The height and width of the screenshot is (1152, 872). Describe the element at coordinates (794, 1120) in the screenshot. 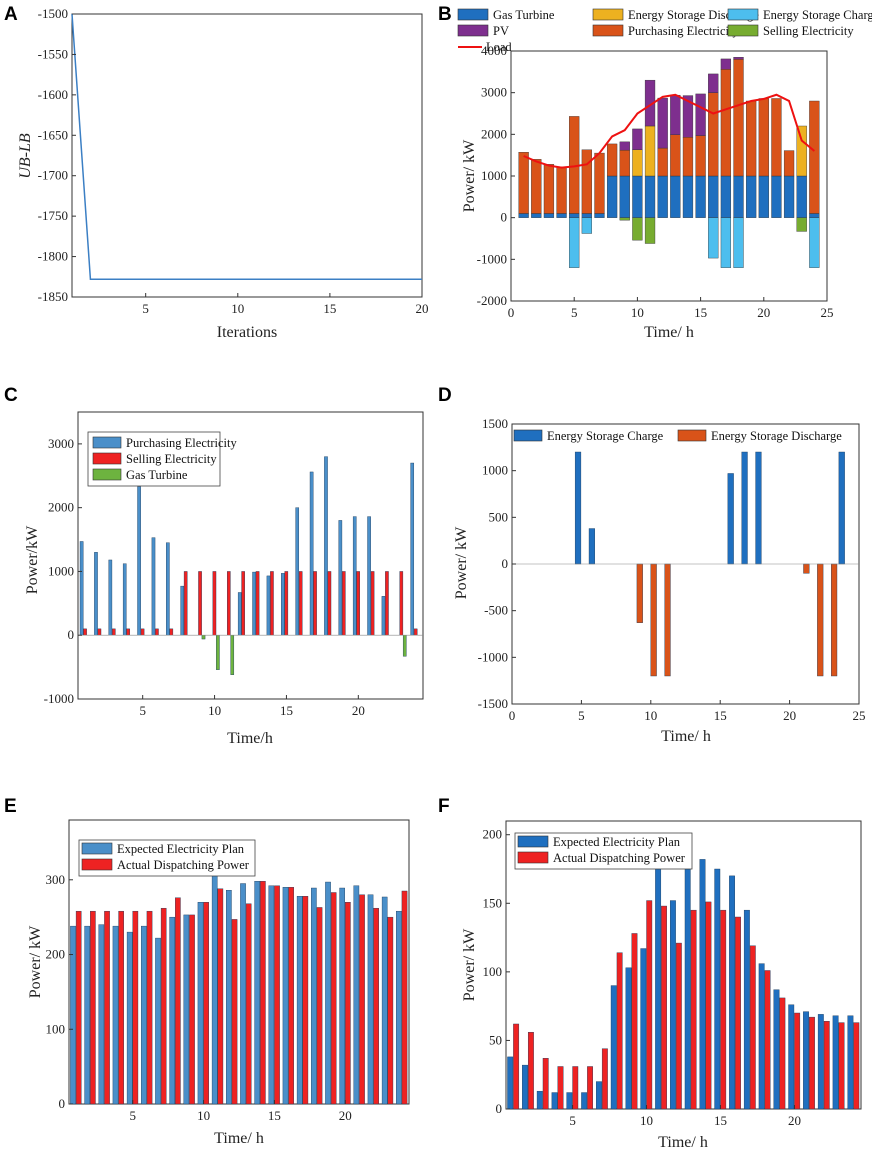

I see `panel-f-xtick-label: 20` at that location.